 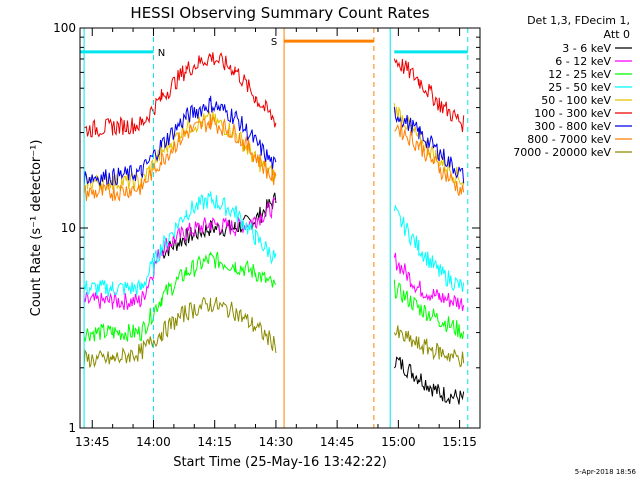 What do you see at coordinates (576, 100) in the screenshot?
I see `legend-entry-label: 50 - 100 keV` at bounding box center [576, 100].